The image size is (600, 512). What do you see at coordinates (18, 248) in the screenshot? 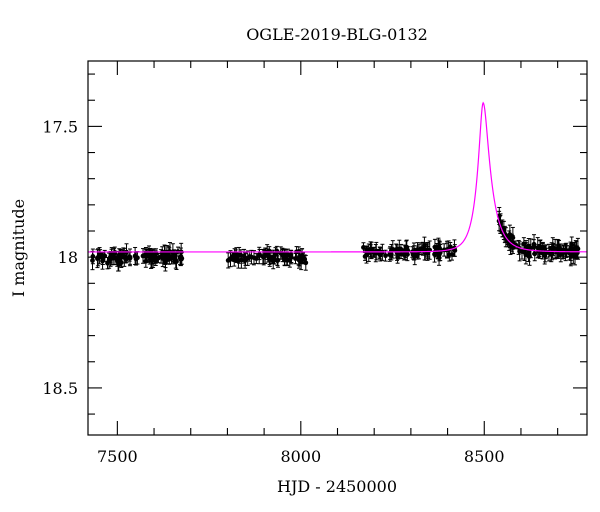
I see `y-axis-label: I magnitude` at bounding box center [18, 248].